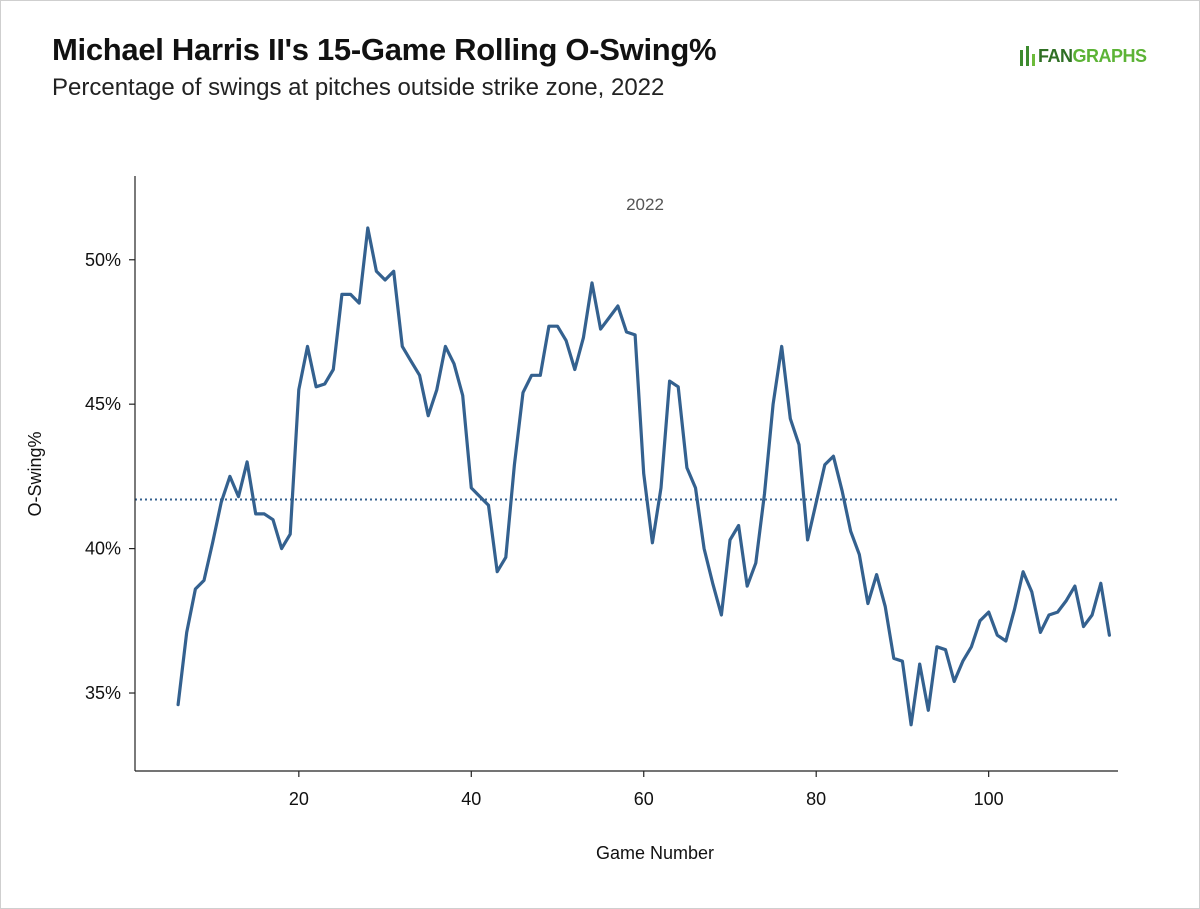 The width and height of the screenshot is (1200, 909). I want to click on y-axis-label: O-Swing%, so click(35, 473).